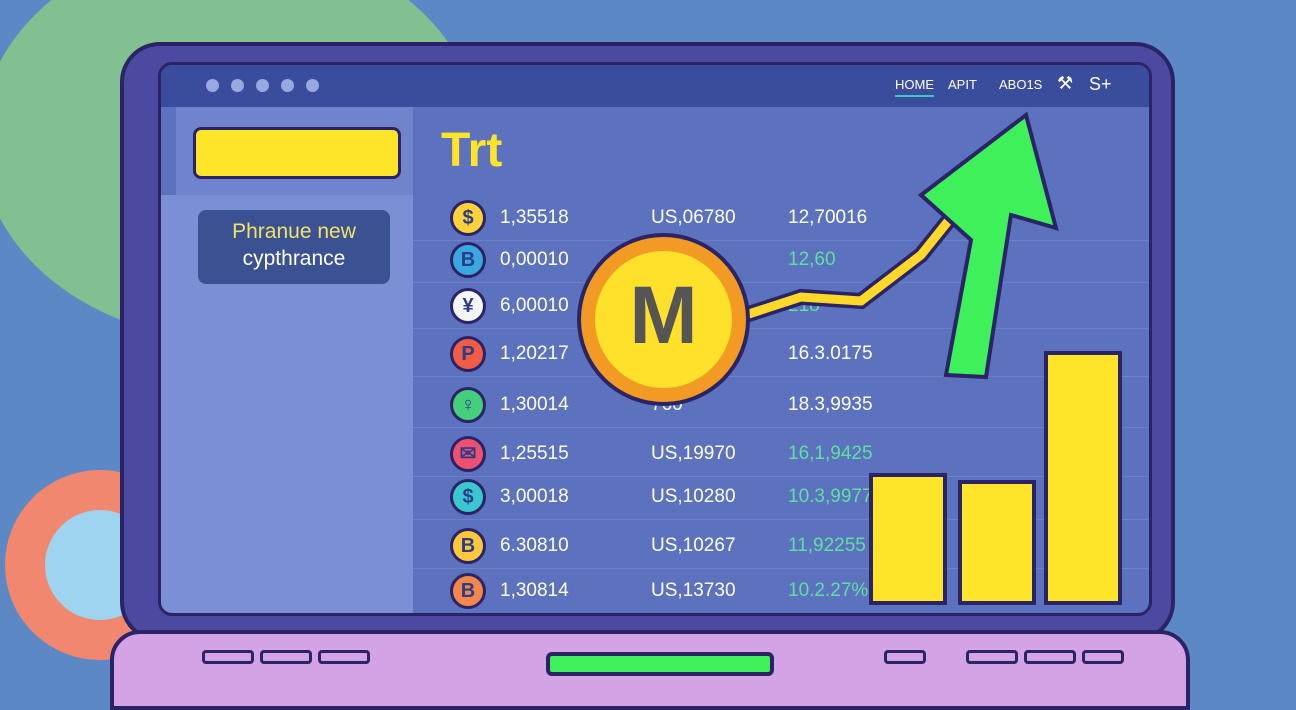  What do you see at coordinates (1100, 84) in the screenshot?
I see `nav-extra: S+` at bounding box center [1100, 84].